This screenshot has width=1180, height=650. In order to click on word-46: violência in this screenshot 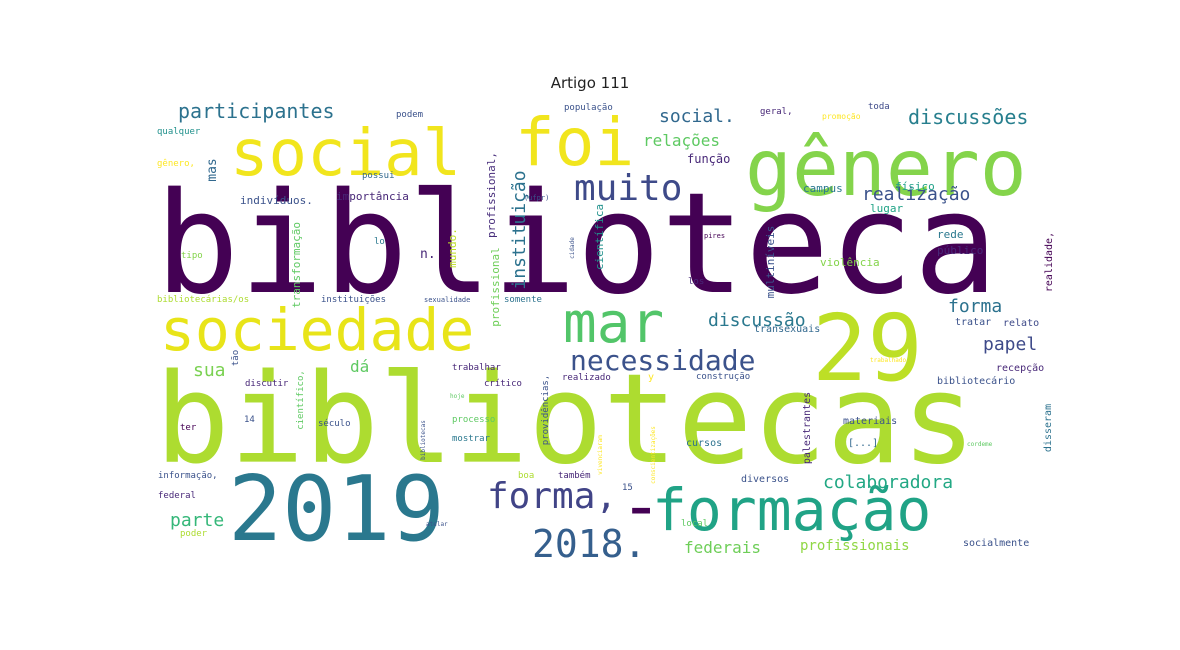, I will do `click(850, 262)`.